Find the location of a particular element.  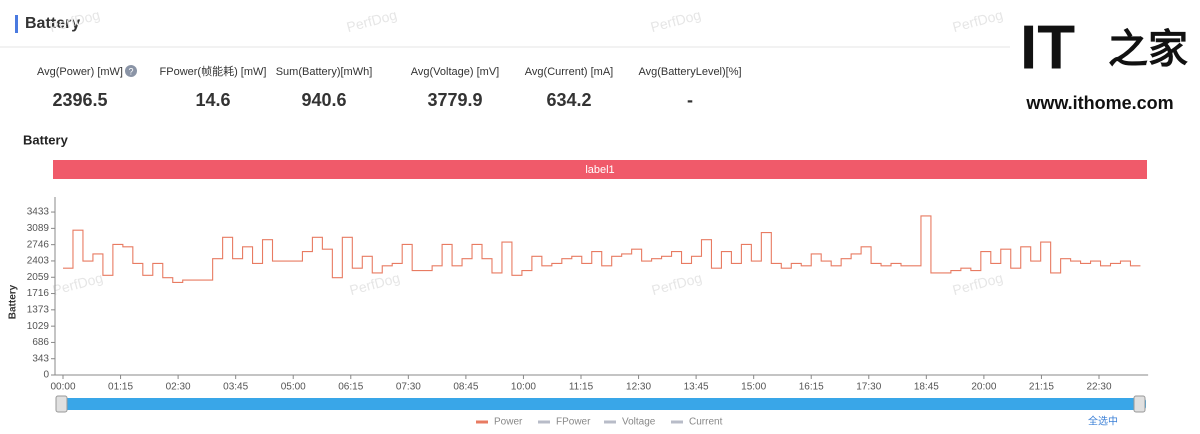

stat-label: Avg(Power) [mW] is located at coordinates (80, 72).